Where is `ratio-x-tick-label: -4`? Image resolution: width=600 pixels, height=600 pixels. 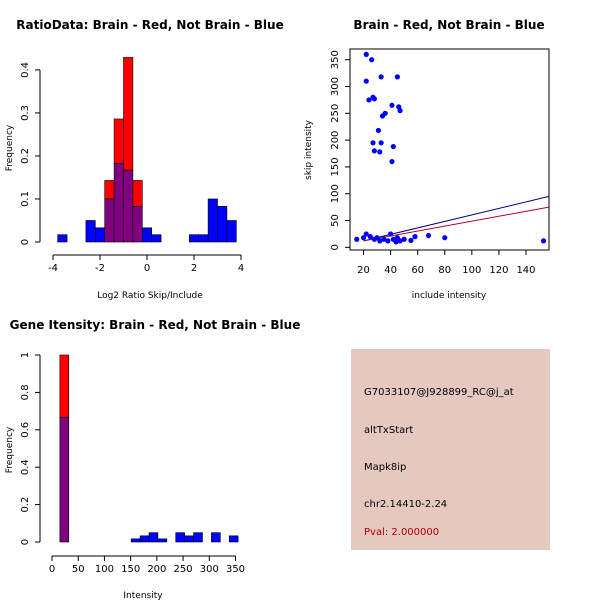
ratio-x-tick-label: -4 is located at coordinates (53, 268).